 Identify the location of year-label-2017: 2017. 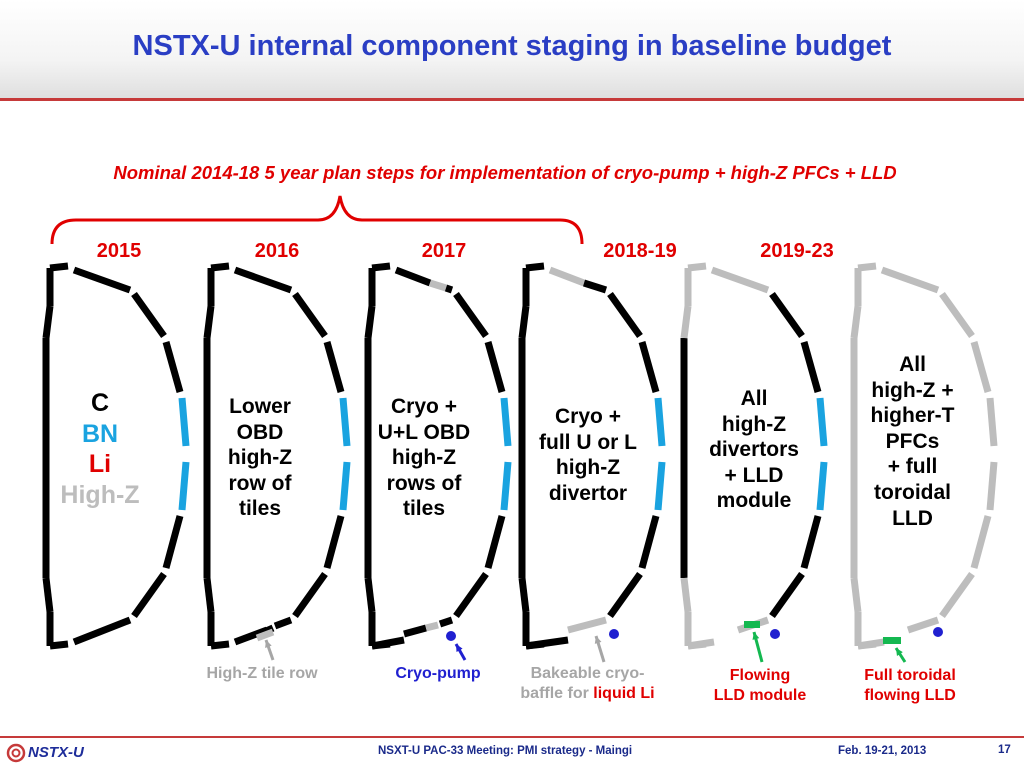
(444, 251).